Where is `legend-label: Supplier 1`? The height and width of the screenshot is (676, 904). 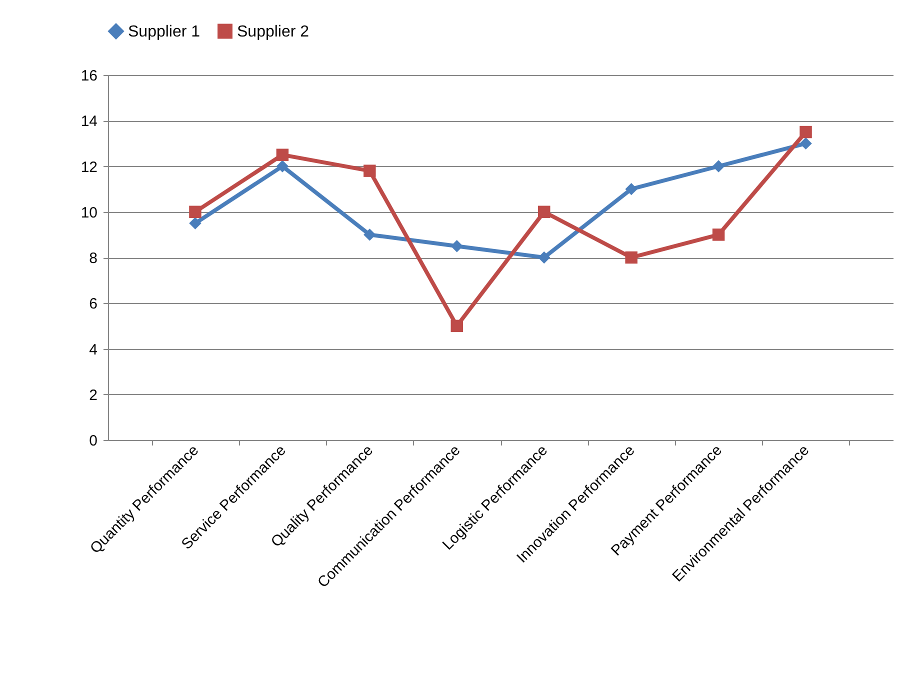
legend-label: Supplier 1 is located at coordinates (164, 31).